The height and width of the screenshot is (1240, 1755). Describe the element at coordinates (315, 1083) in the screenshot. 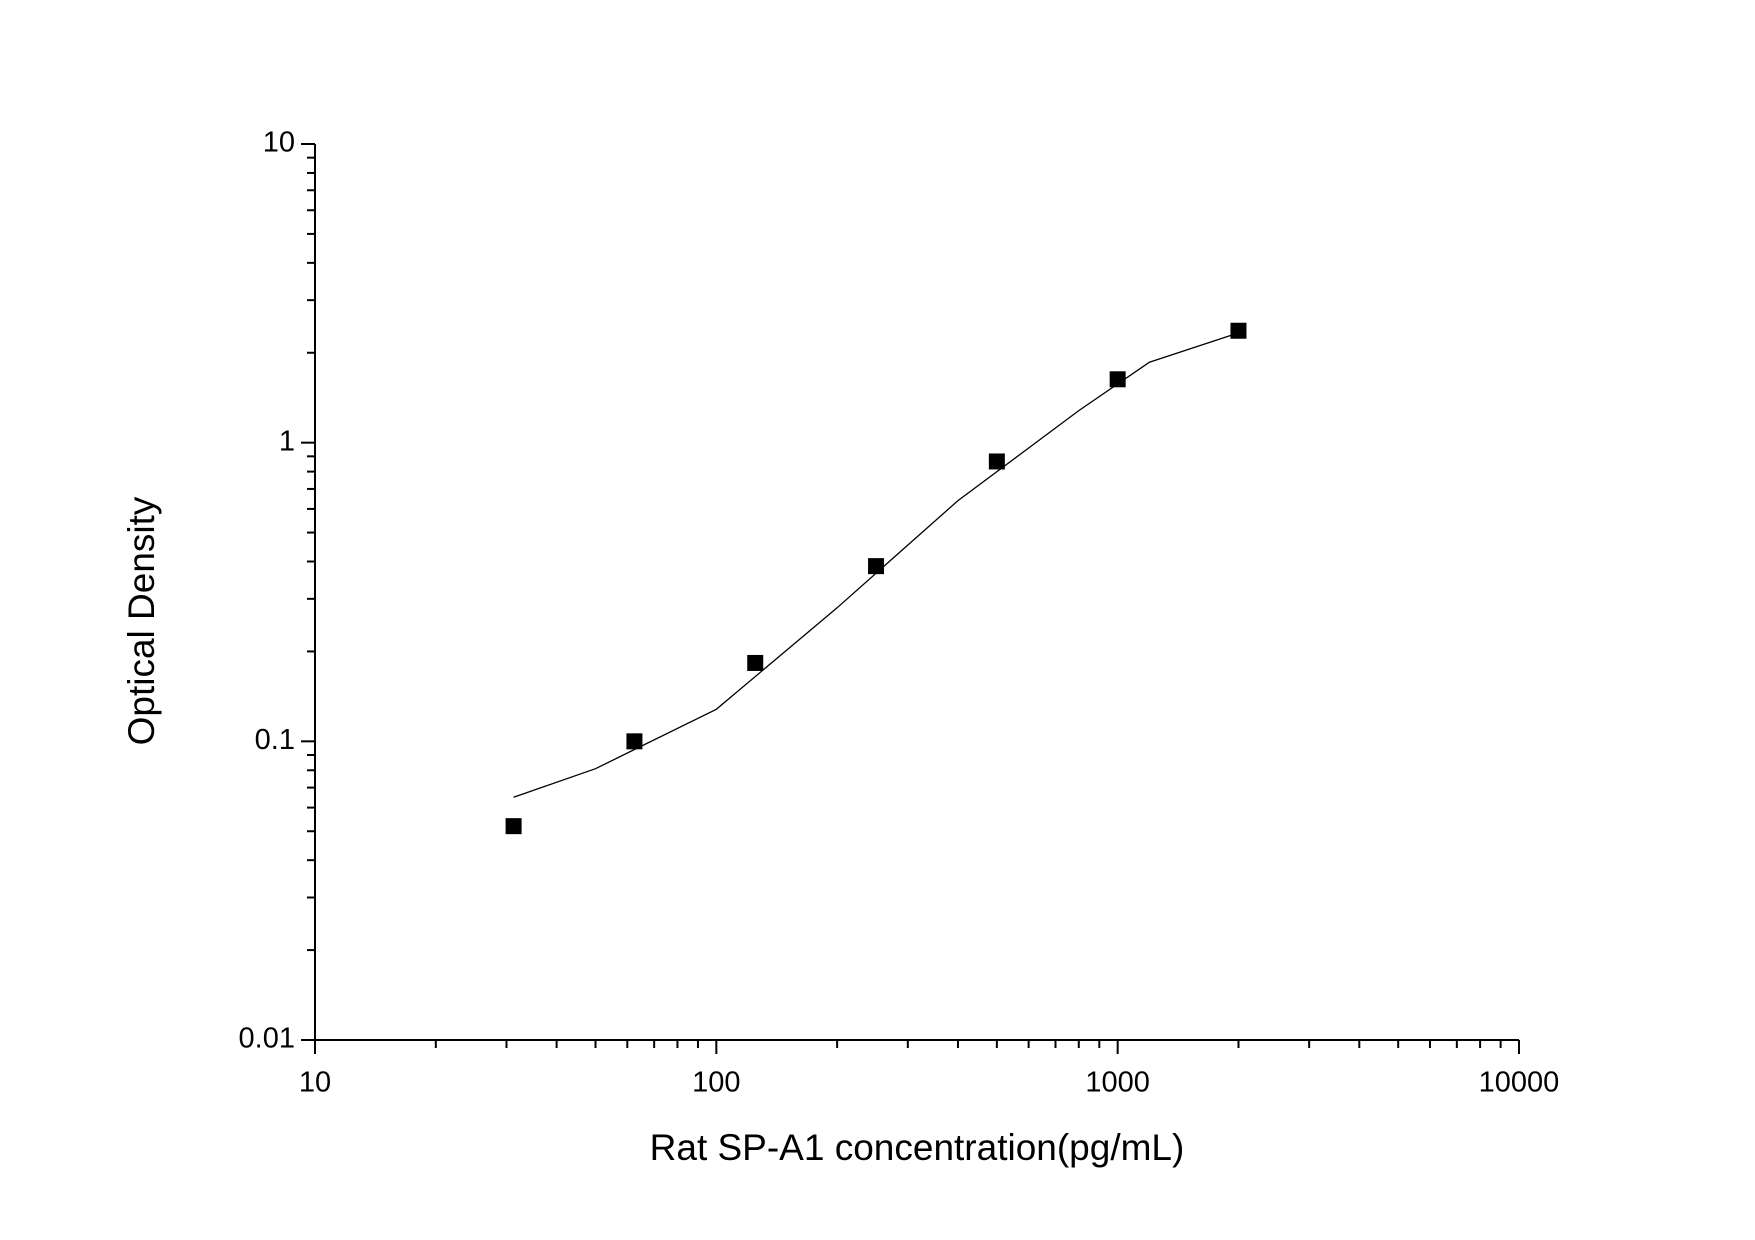

I see `x-tick-label: 10` at that location.